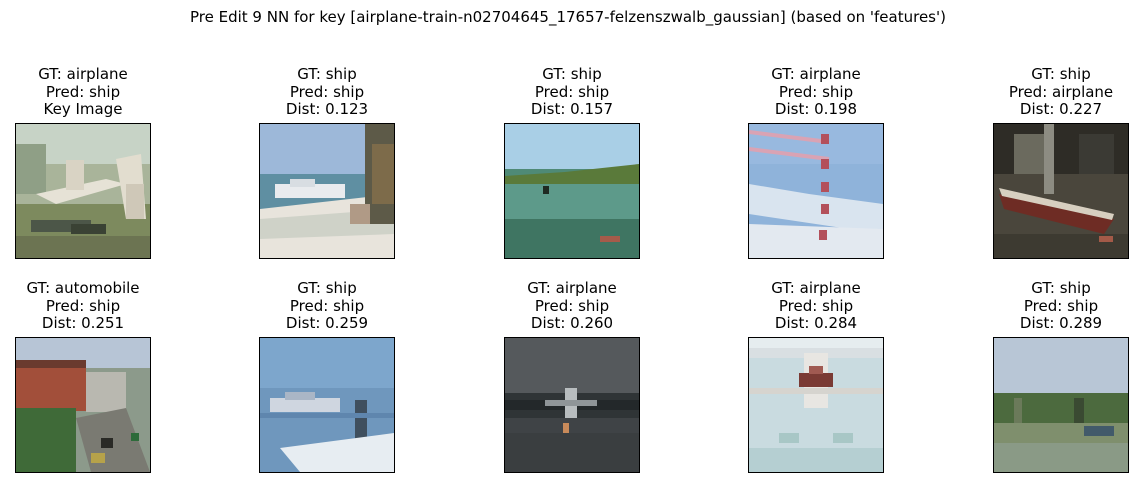 Image resolution: width=1136 pixels, height=486 pixels. I want to click on neighbor-image-beach-boat, so click(327, 191).